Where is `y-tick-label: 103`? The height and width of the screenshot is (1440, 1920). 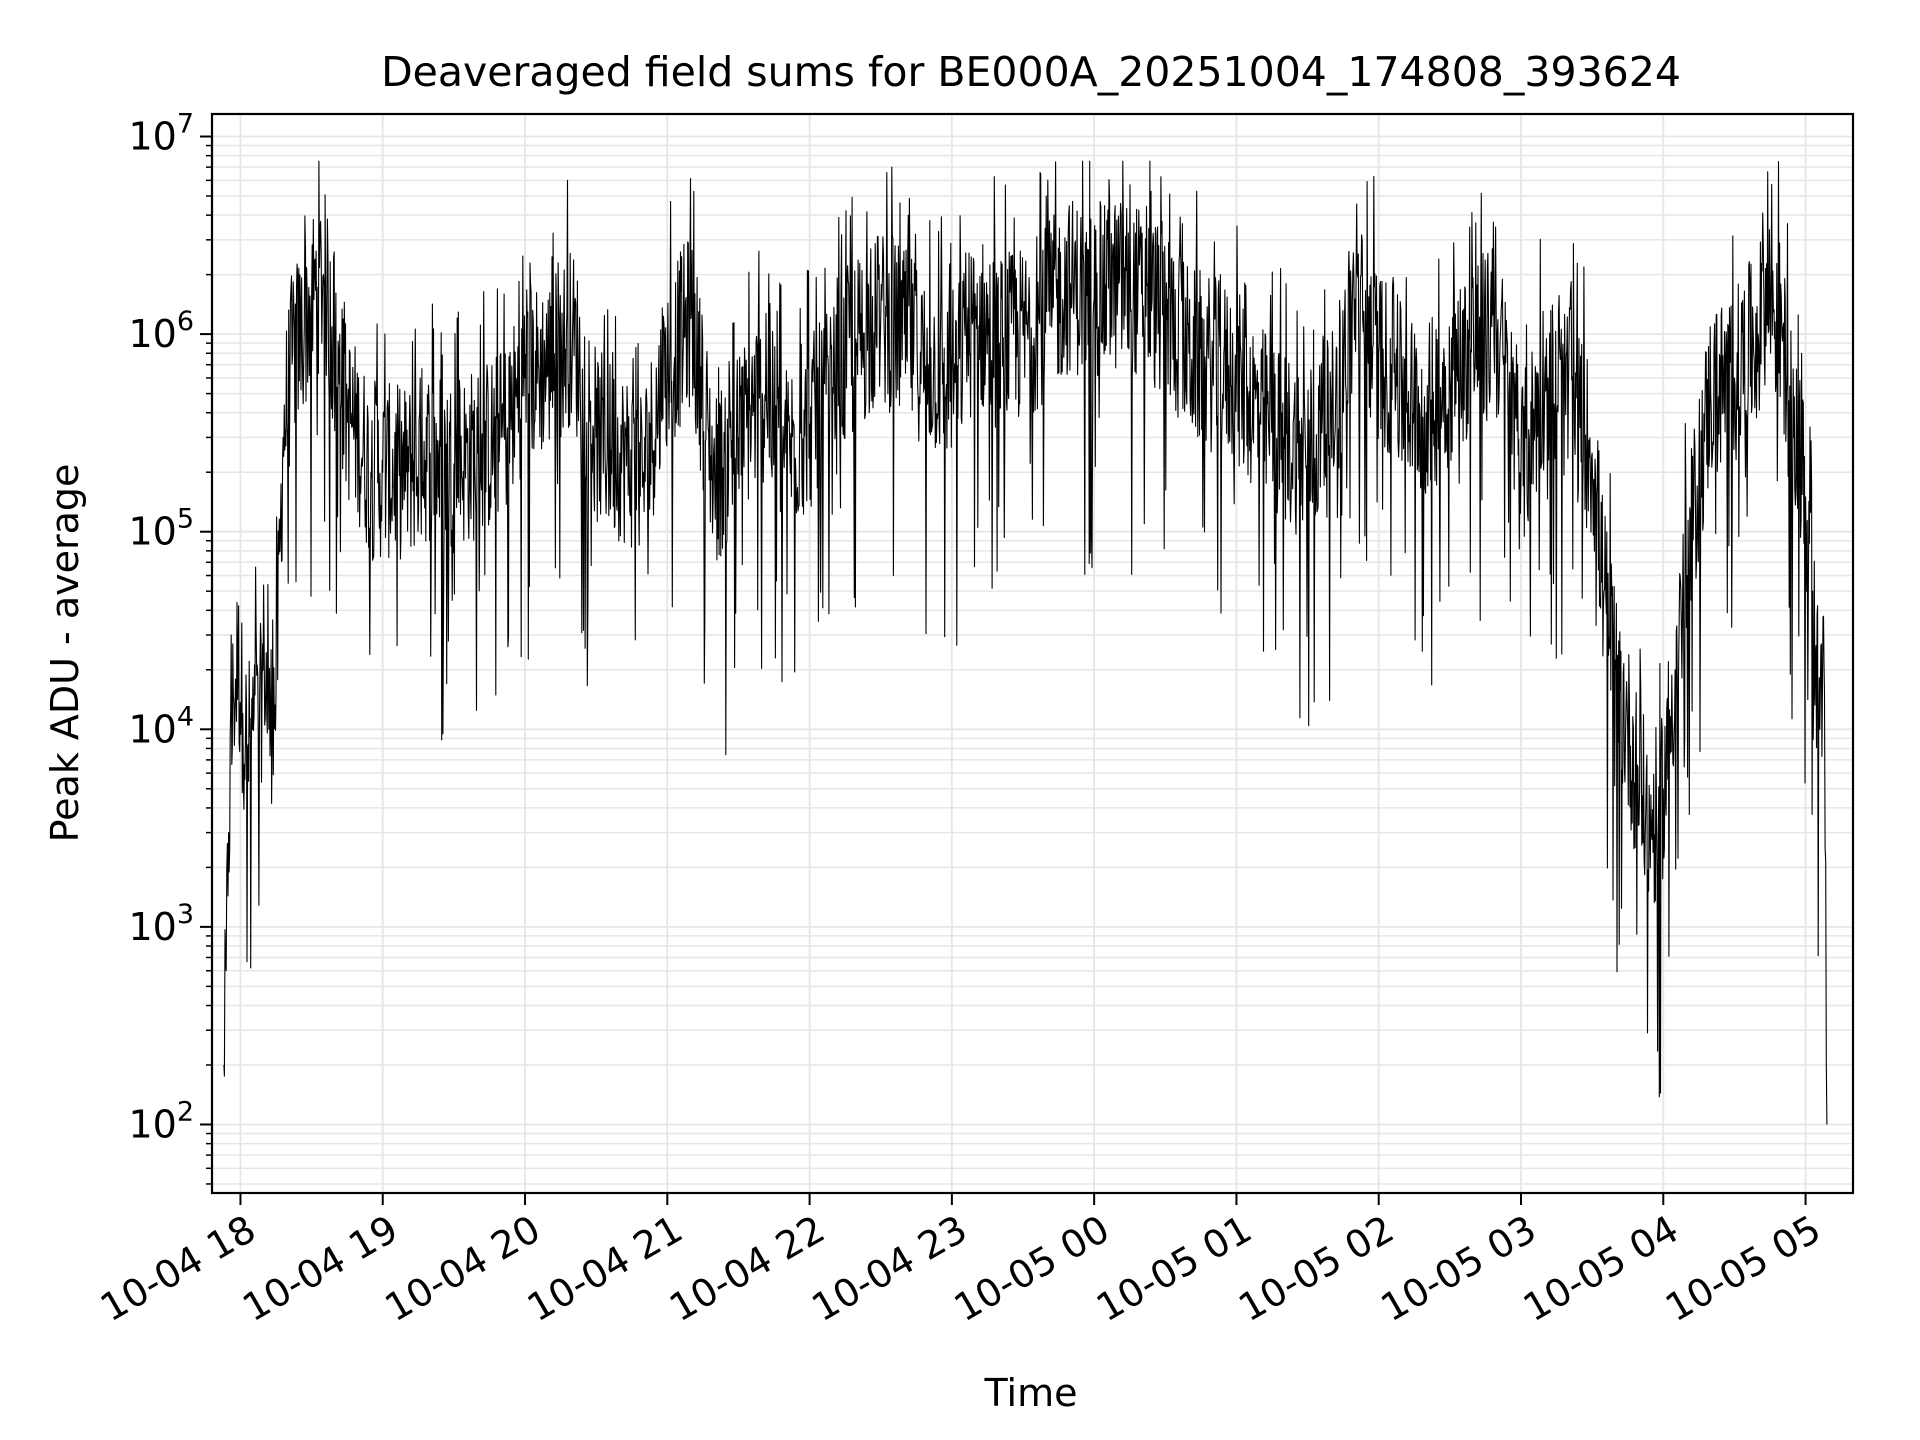
y-tick-label: 103 is located at coordinates (161, 924).